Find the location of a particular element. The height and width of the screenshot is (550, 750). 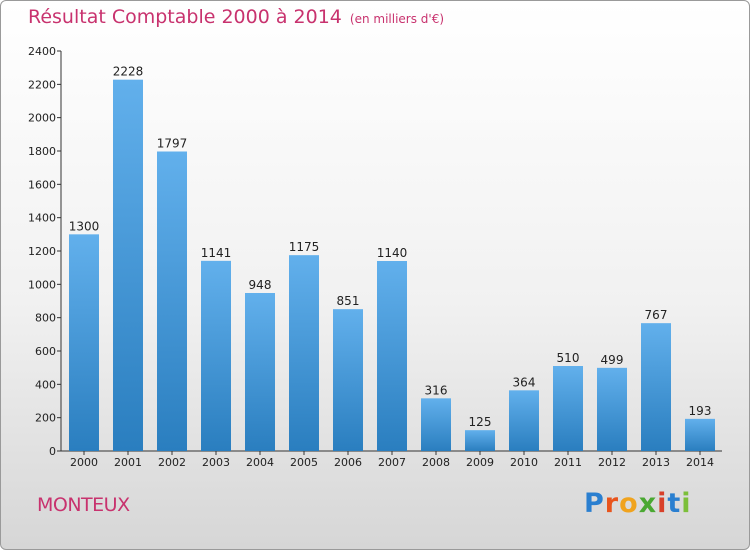

data-label: 2228 is located at coordinates (128, 72).